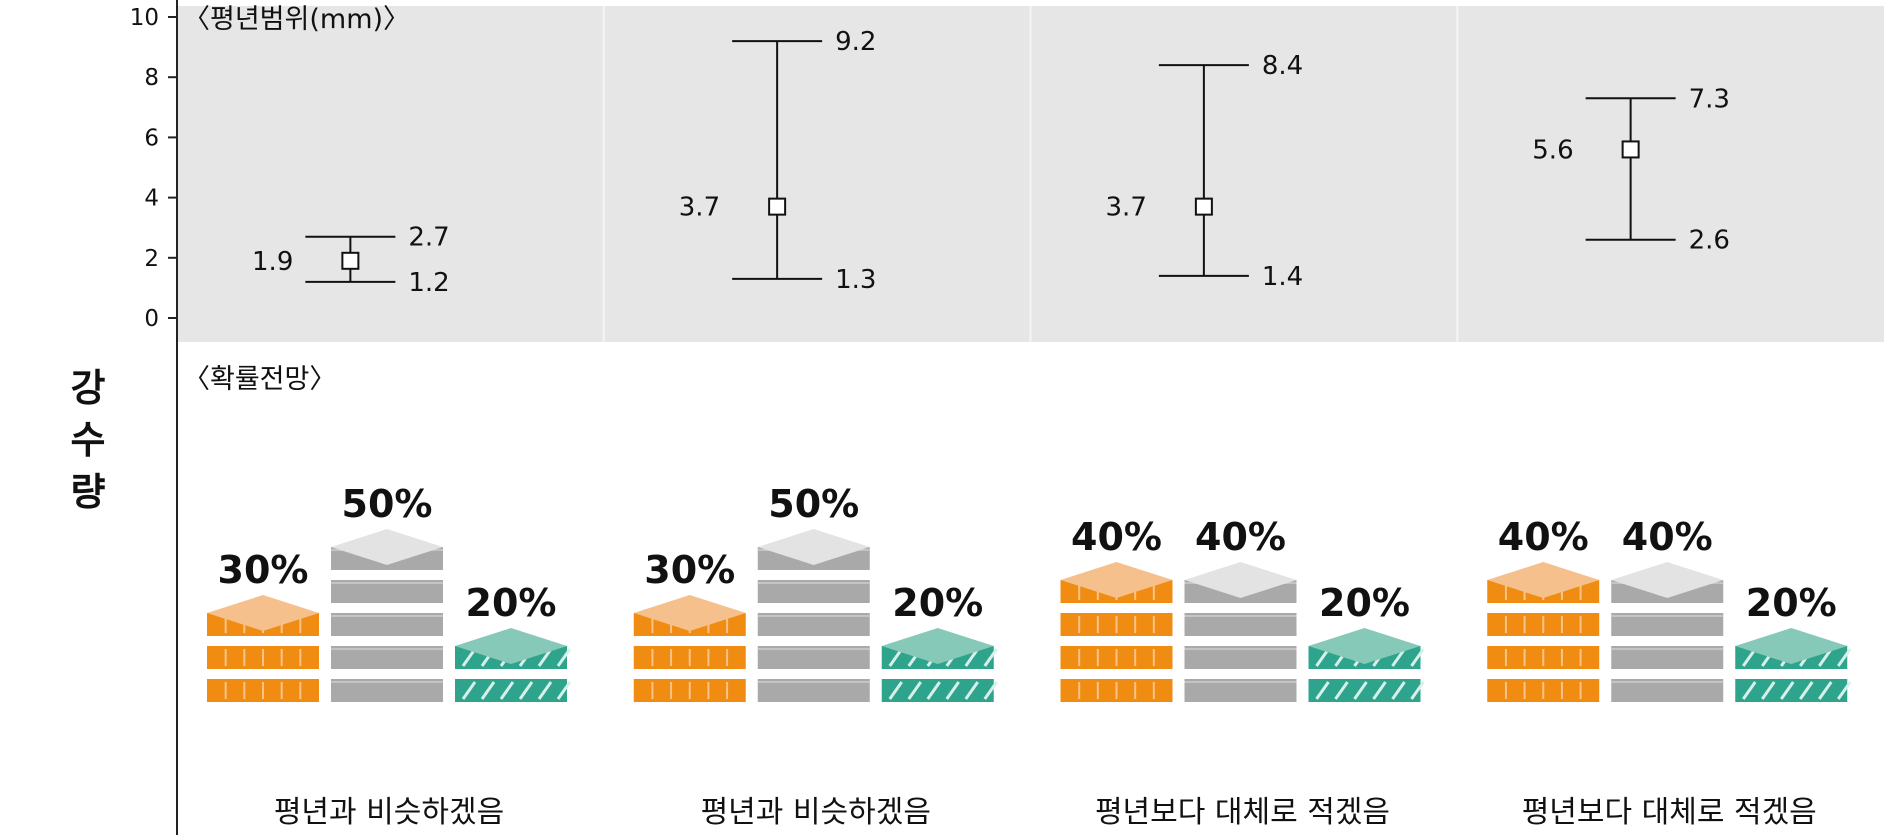  I want to click on errorbar-low-label: 1.3, so click(855, 280).